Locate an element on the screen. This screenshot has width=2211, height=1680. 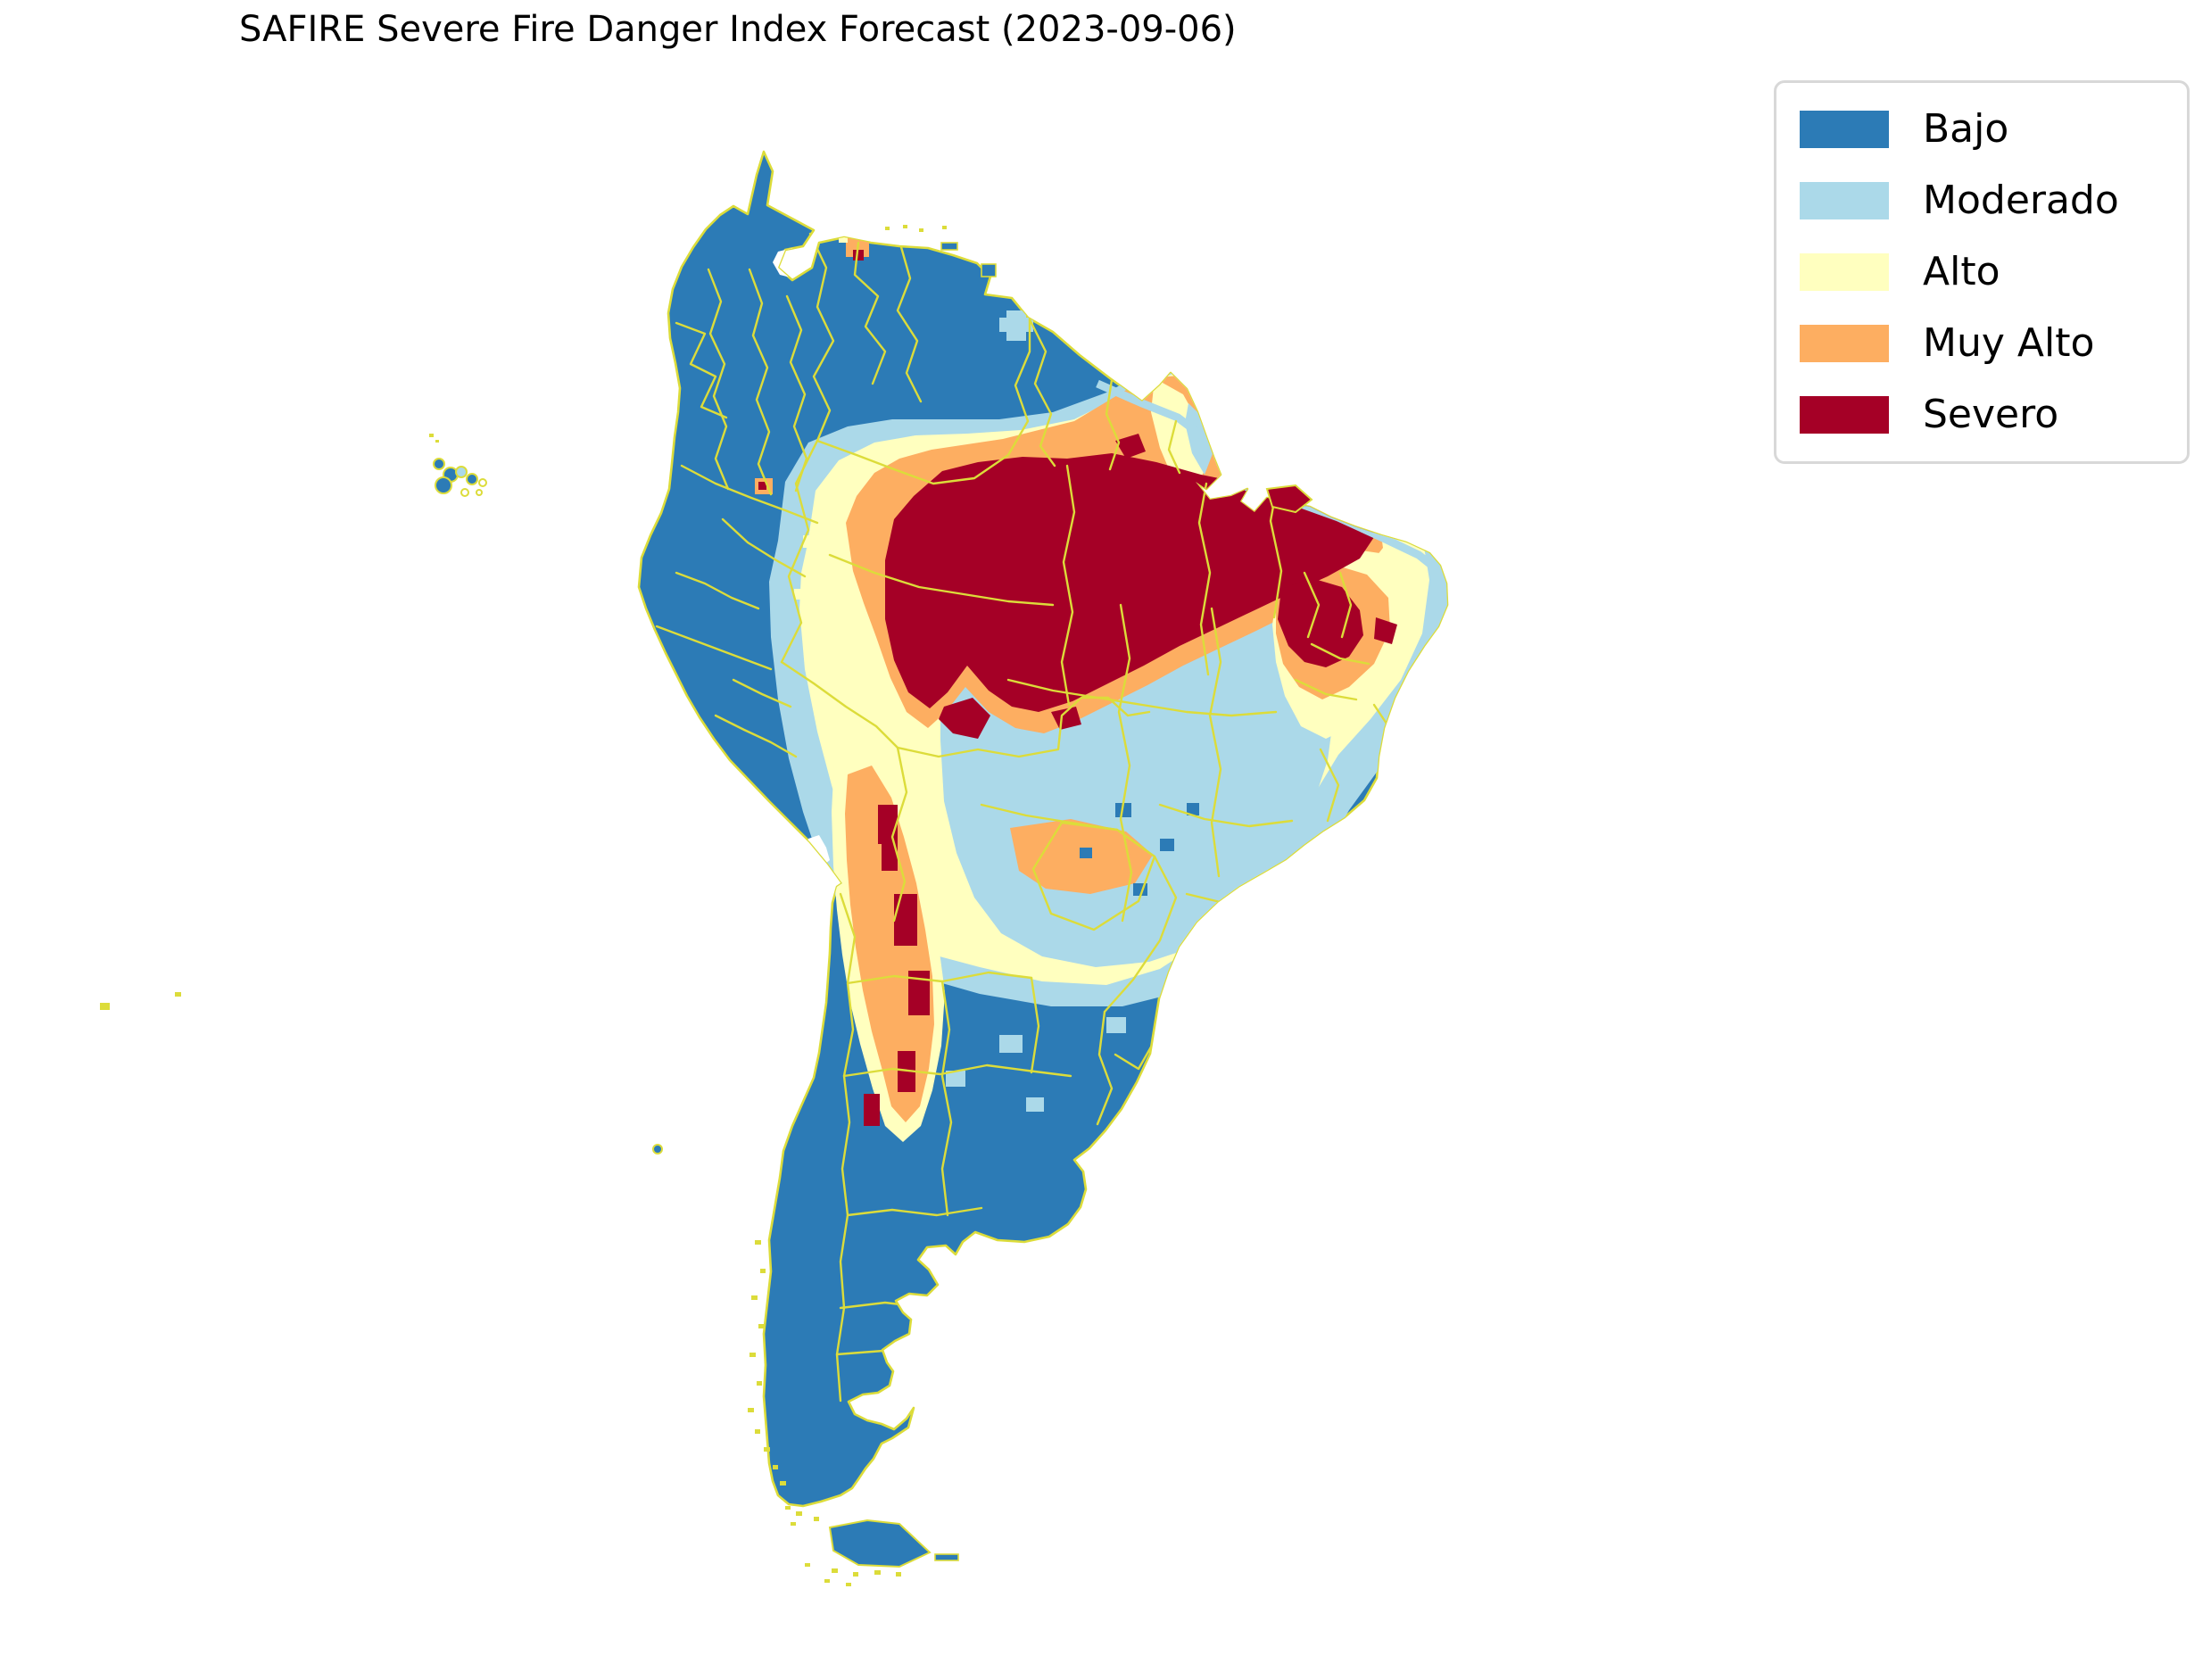
region-severo-ne is located at coordinates (1320, 622).